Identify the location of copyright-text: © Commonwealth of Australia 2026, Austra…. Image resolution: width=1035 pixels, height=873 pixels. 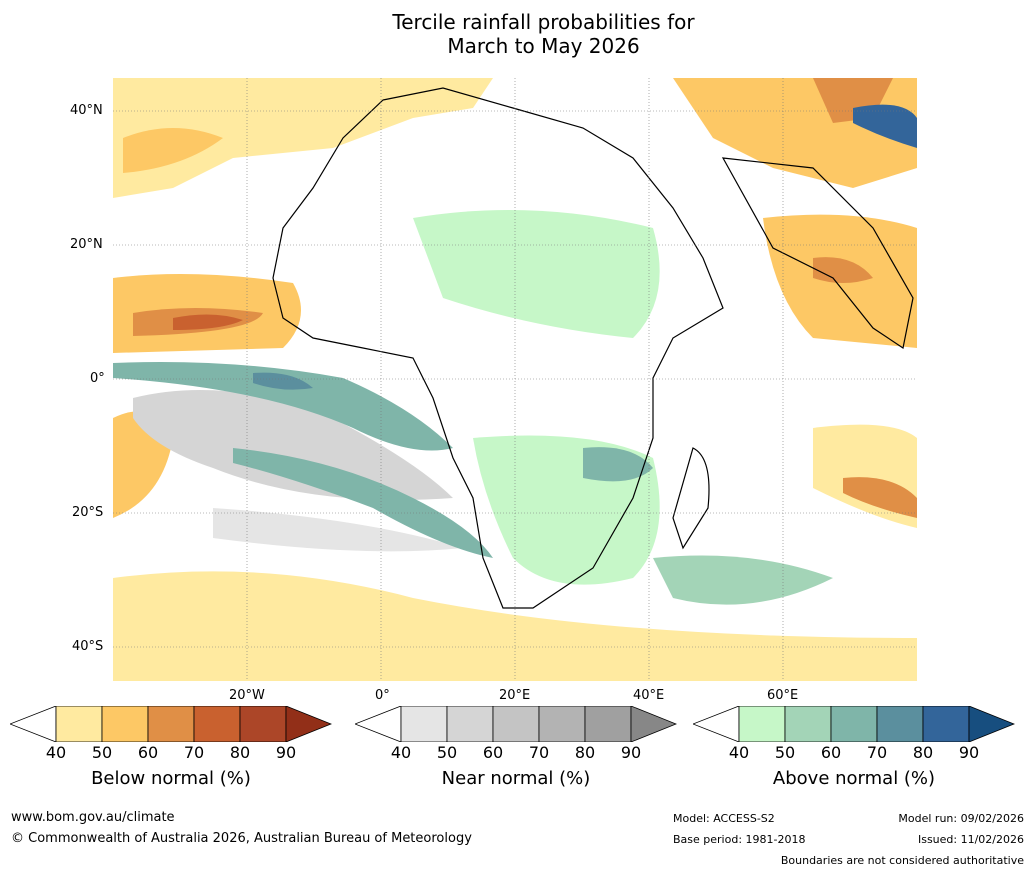
(241, 838).